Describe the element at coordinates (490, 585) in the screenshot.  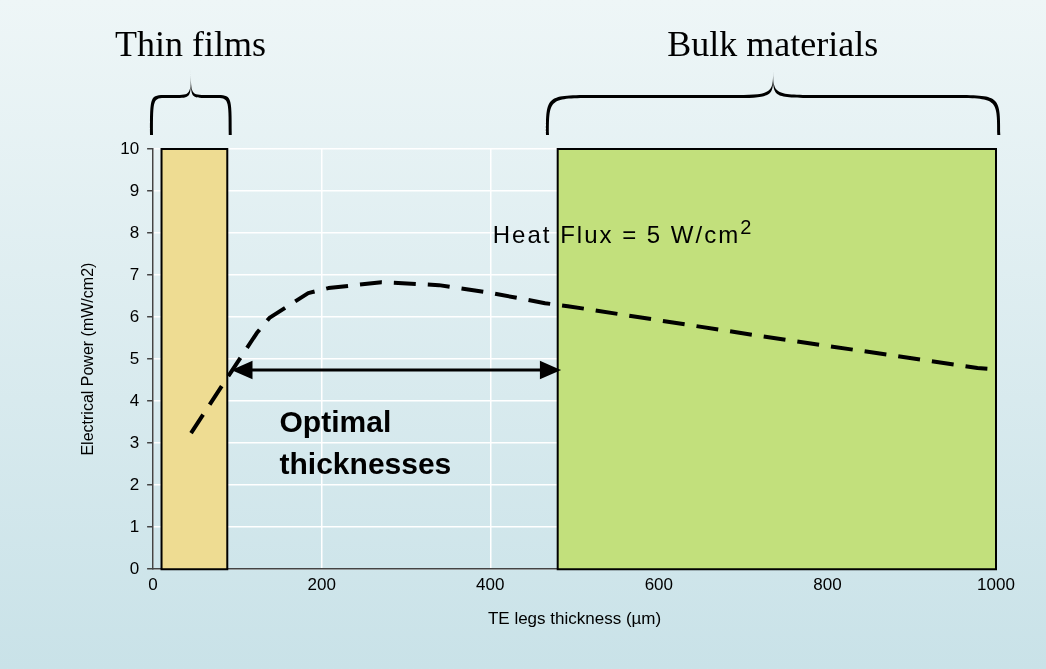
I see `x-tick-label: 400` at that location.